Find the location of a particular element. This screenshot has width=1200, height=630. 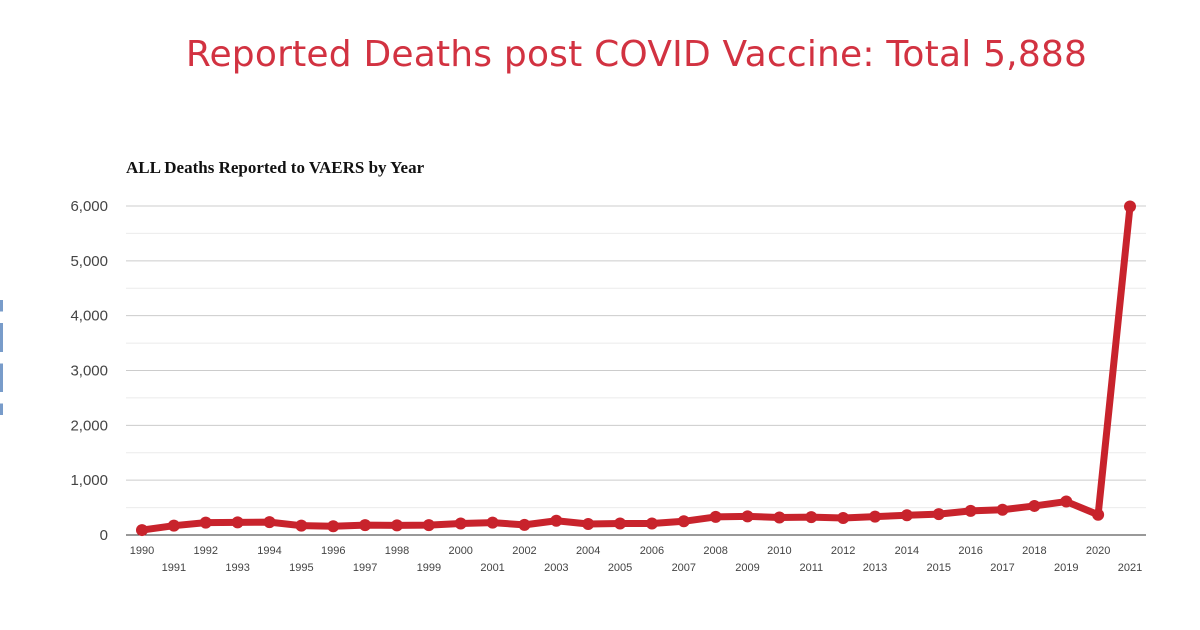

x-tick-label: 2017 is located at coordinates (1002, 568).